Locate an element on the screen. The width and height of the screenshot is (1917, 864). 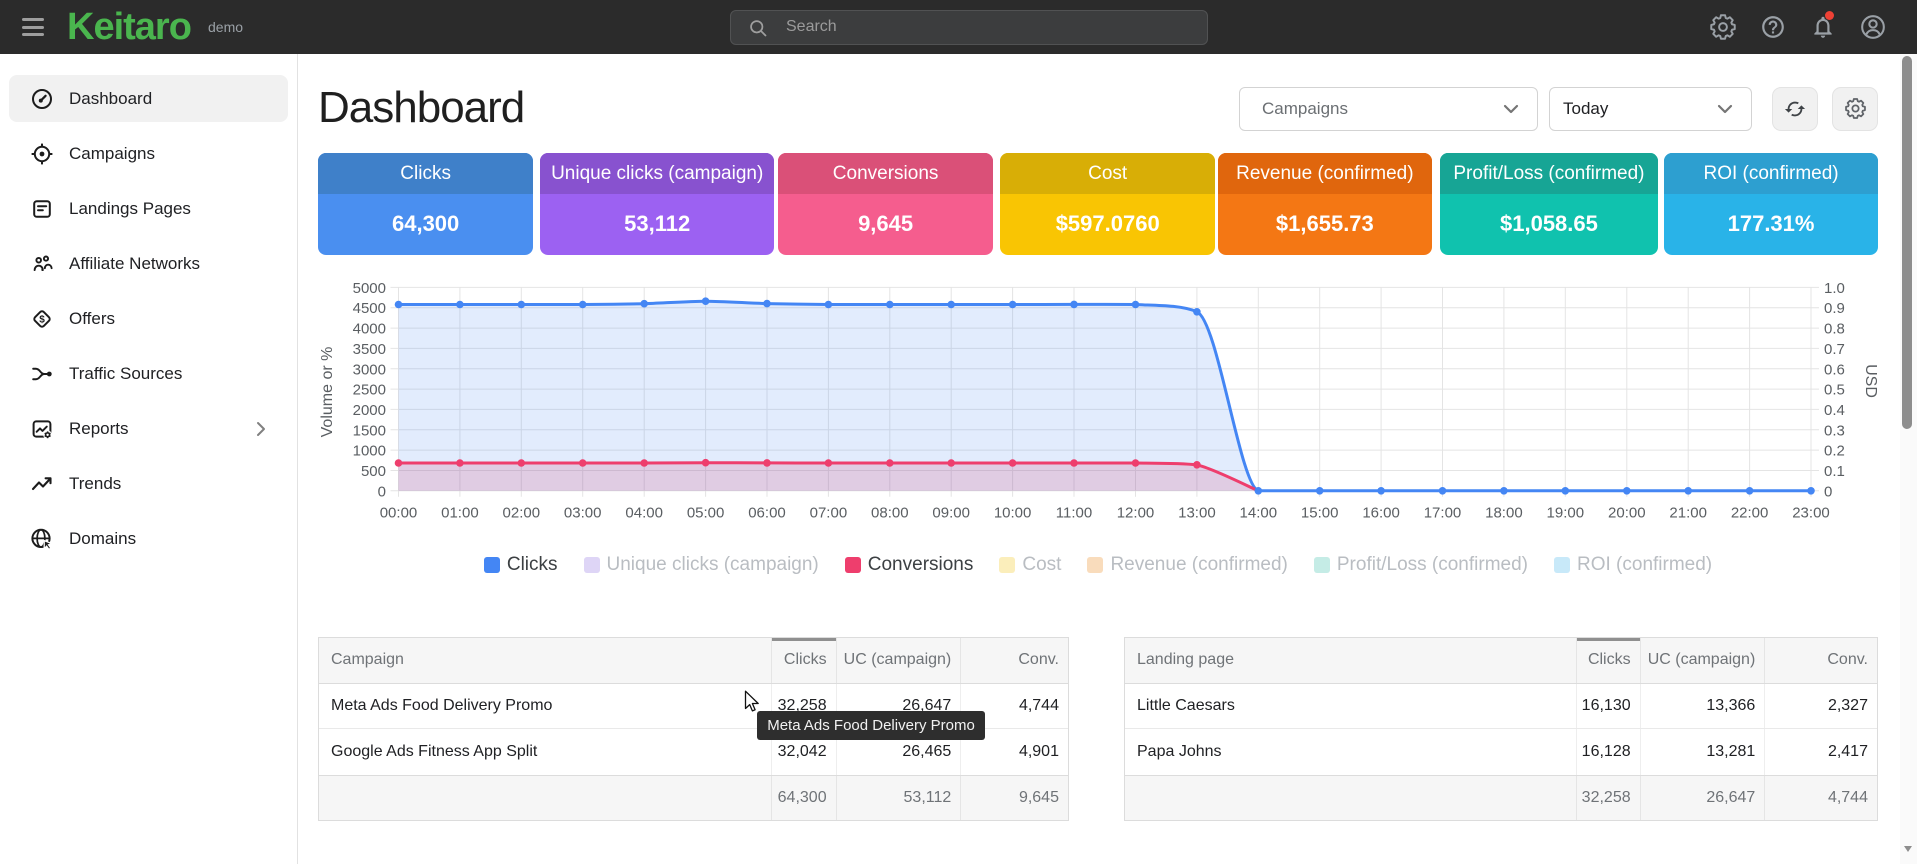
svg-text: 06:00 is located at coordinates (767, 512).